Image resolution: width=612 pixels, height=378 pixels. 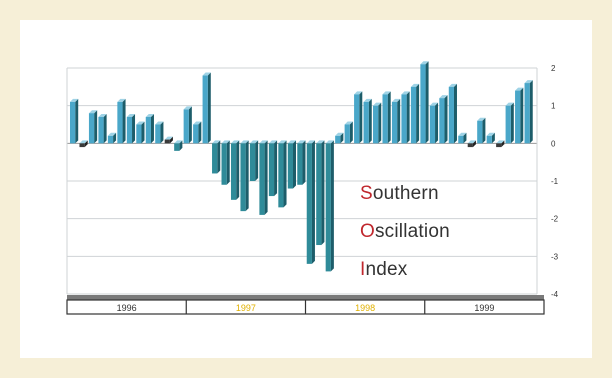 I want to click on y-tick-label: -3, so click(x=555, y=256).